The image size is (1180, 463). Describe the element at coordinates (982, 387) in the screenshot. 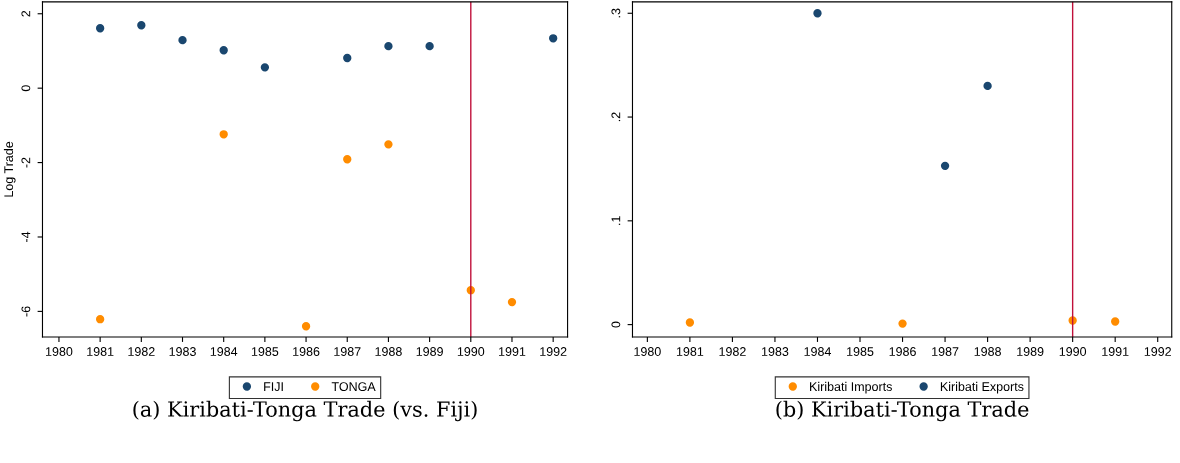

I see `legend-label: Kiribati Exports` at that location.